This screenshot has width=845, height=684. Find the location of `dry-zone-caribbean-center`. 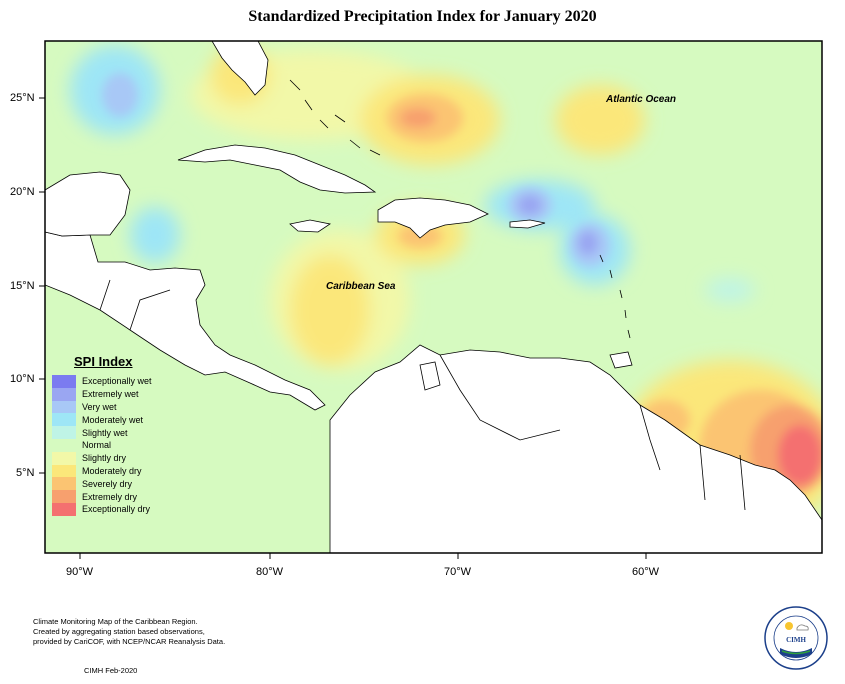

dry-zone-caribbean-center is located at coordinates (330, 310).